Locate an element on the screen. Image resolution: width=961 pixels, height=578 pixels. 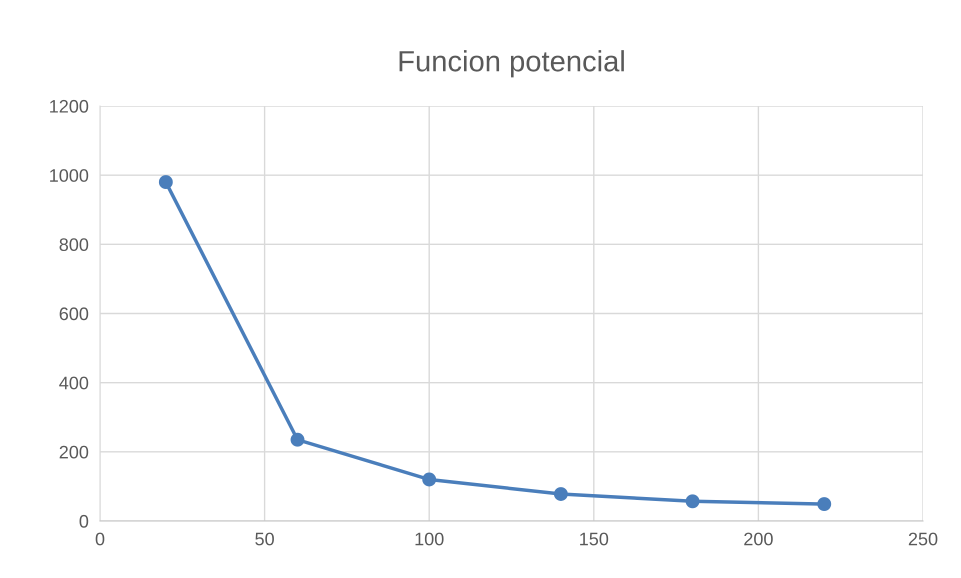
x-tick-label: 0 is located at coordinates (100, 539).